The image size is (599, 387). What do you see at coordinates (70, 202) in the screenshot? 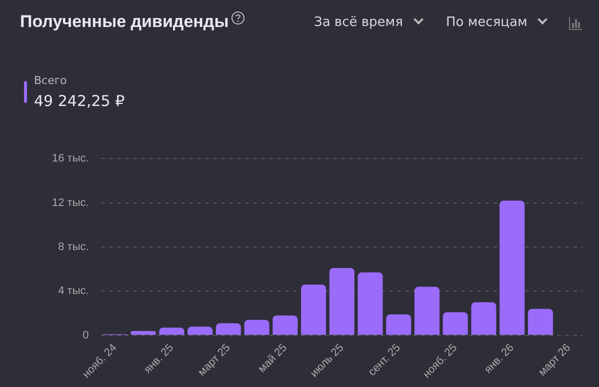
I see `y-tick-label: 12 тыс.` at bounding box center [70, 202].